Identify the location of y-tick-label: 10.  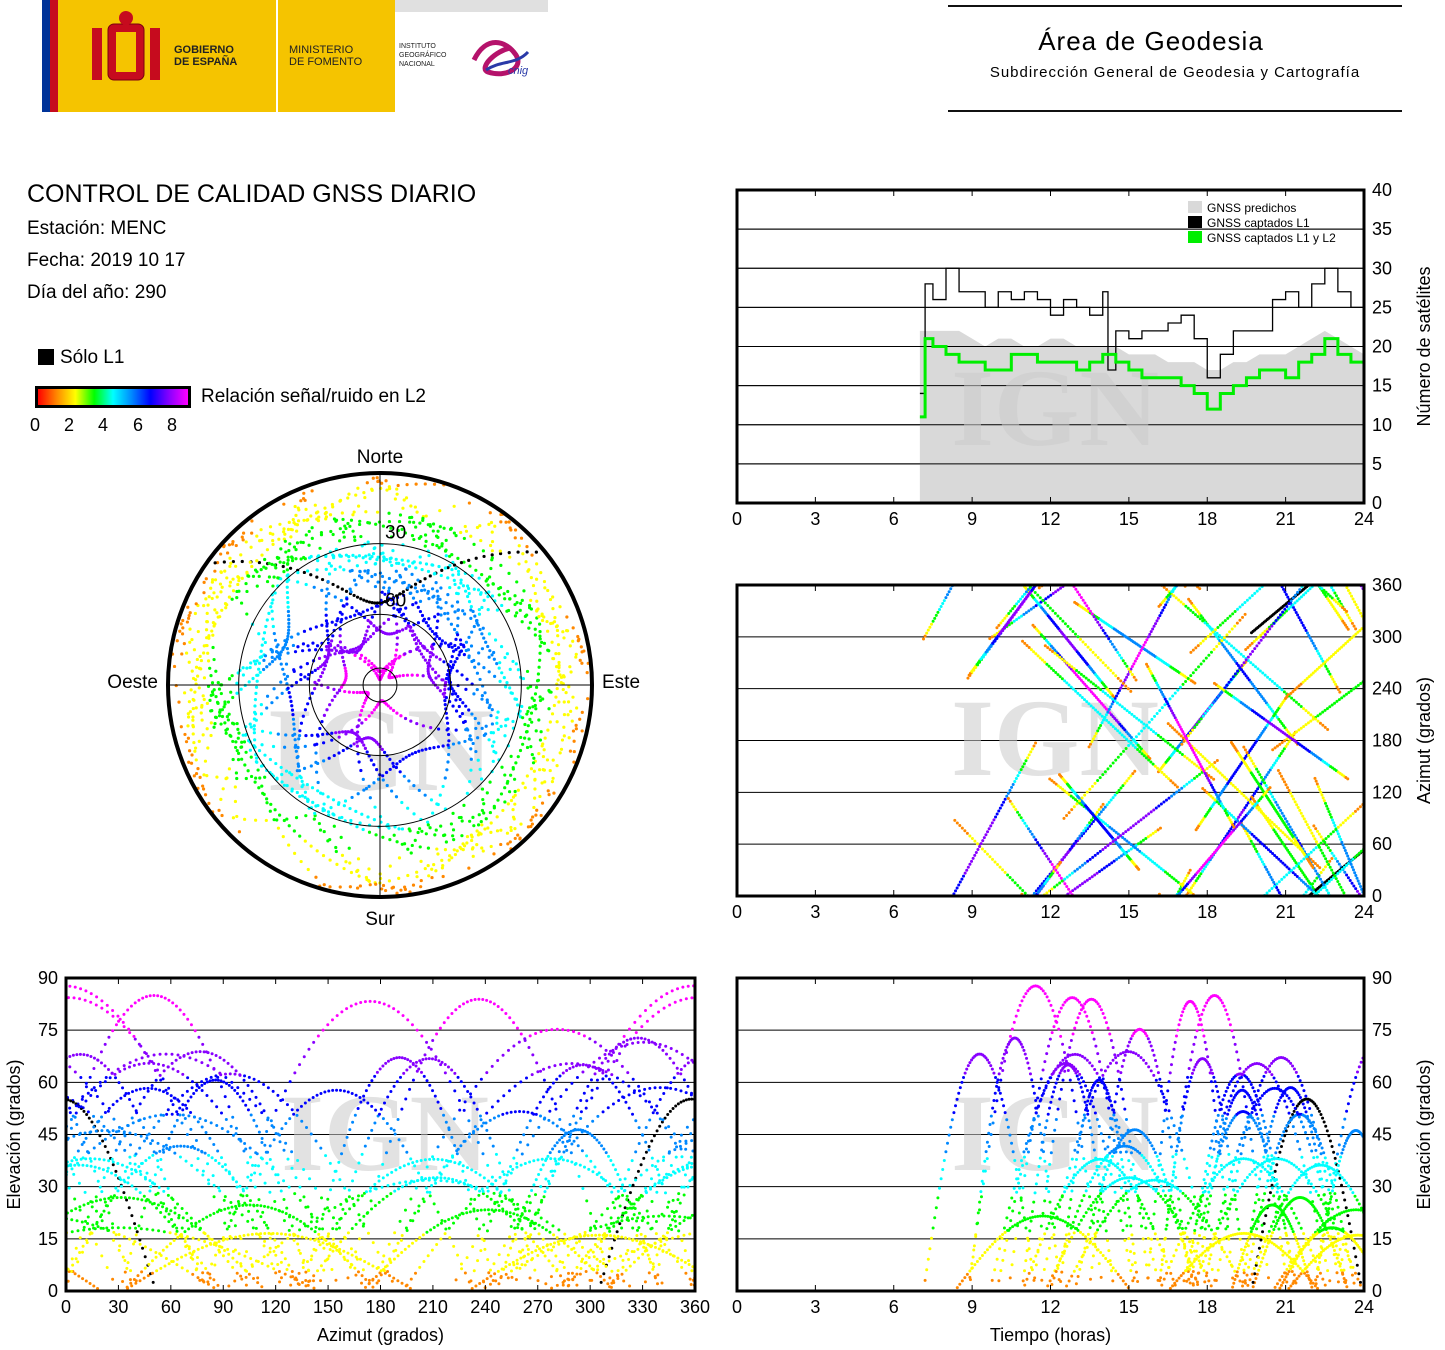
(1382, 425).